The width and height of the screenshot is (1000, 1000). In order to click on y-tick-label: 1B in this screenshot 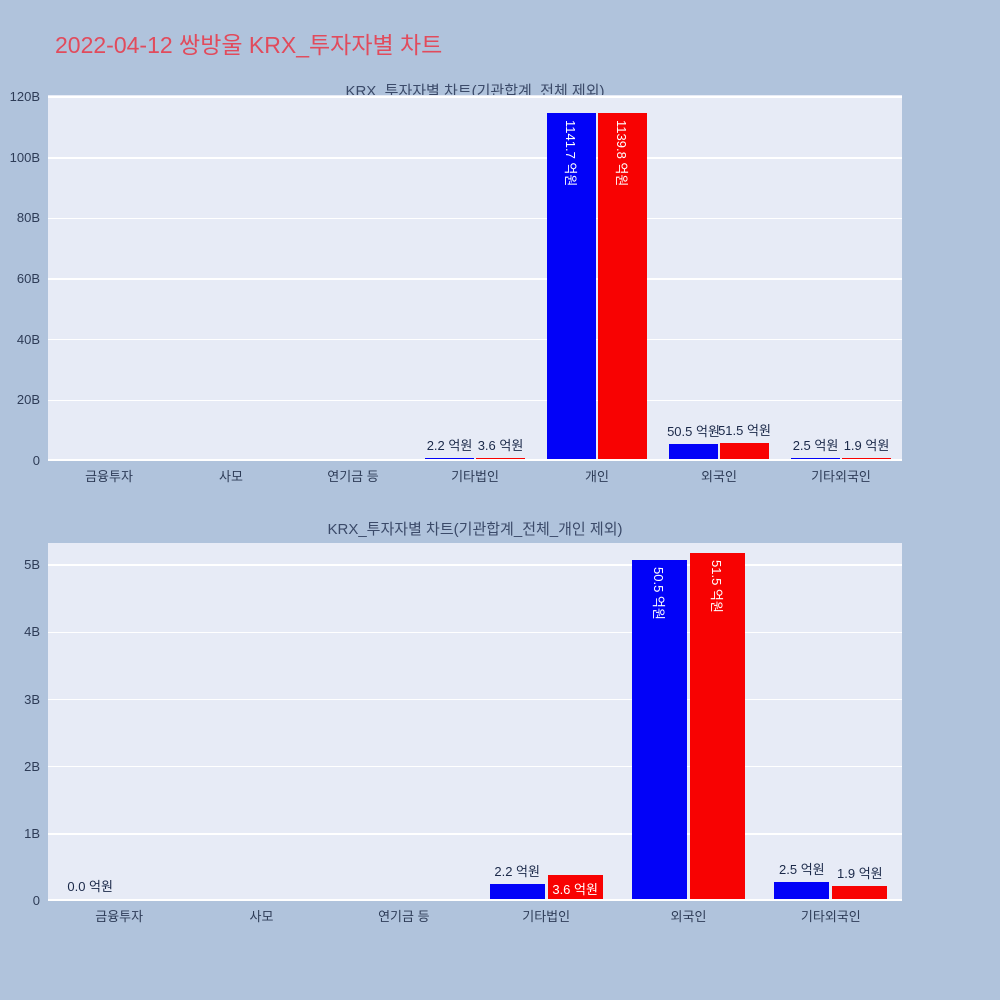, I will do `click(32, 833)`.